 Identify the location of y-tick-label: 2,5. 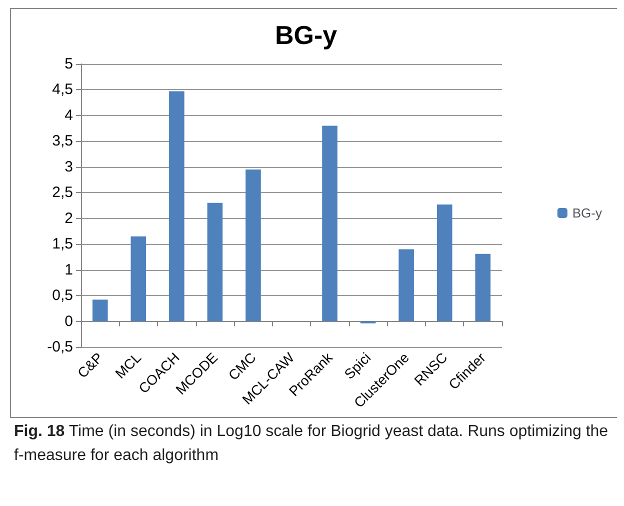
(62, 193).